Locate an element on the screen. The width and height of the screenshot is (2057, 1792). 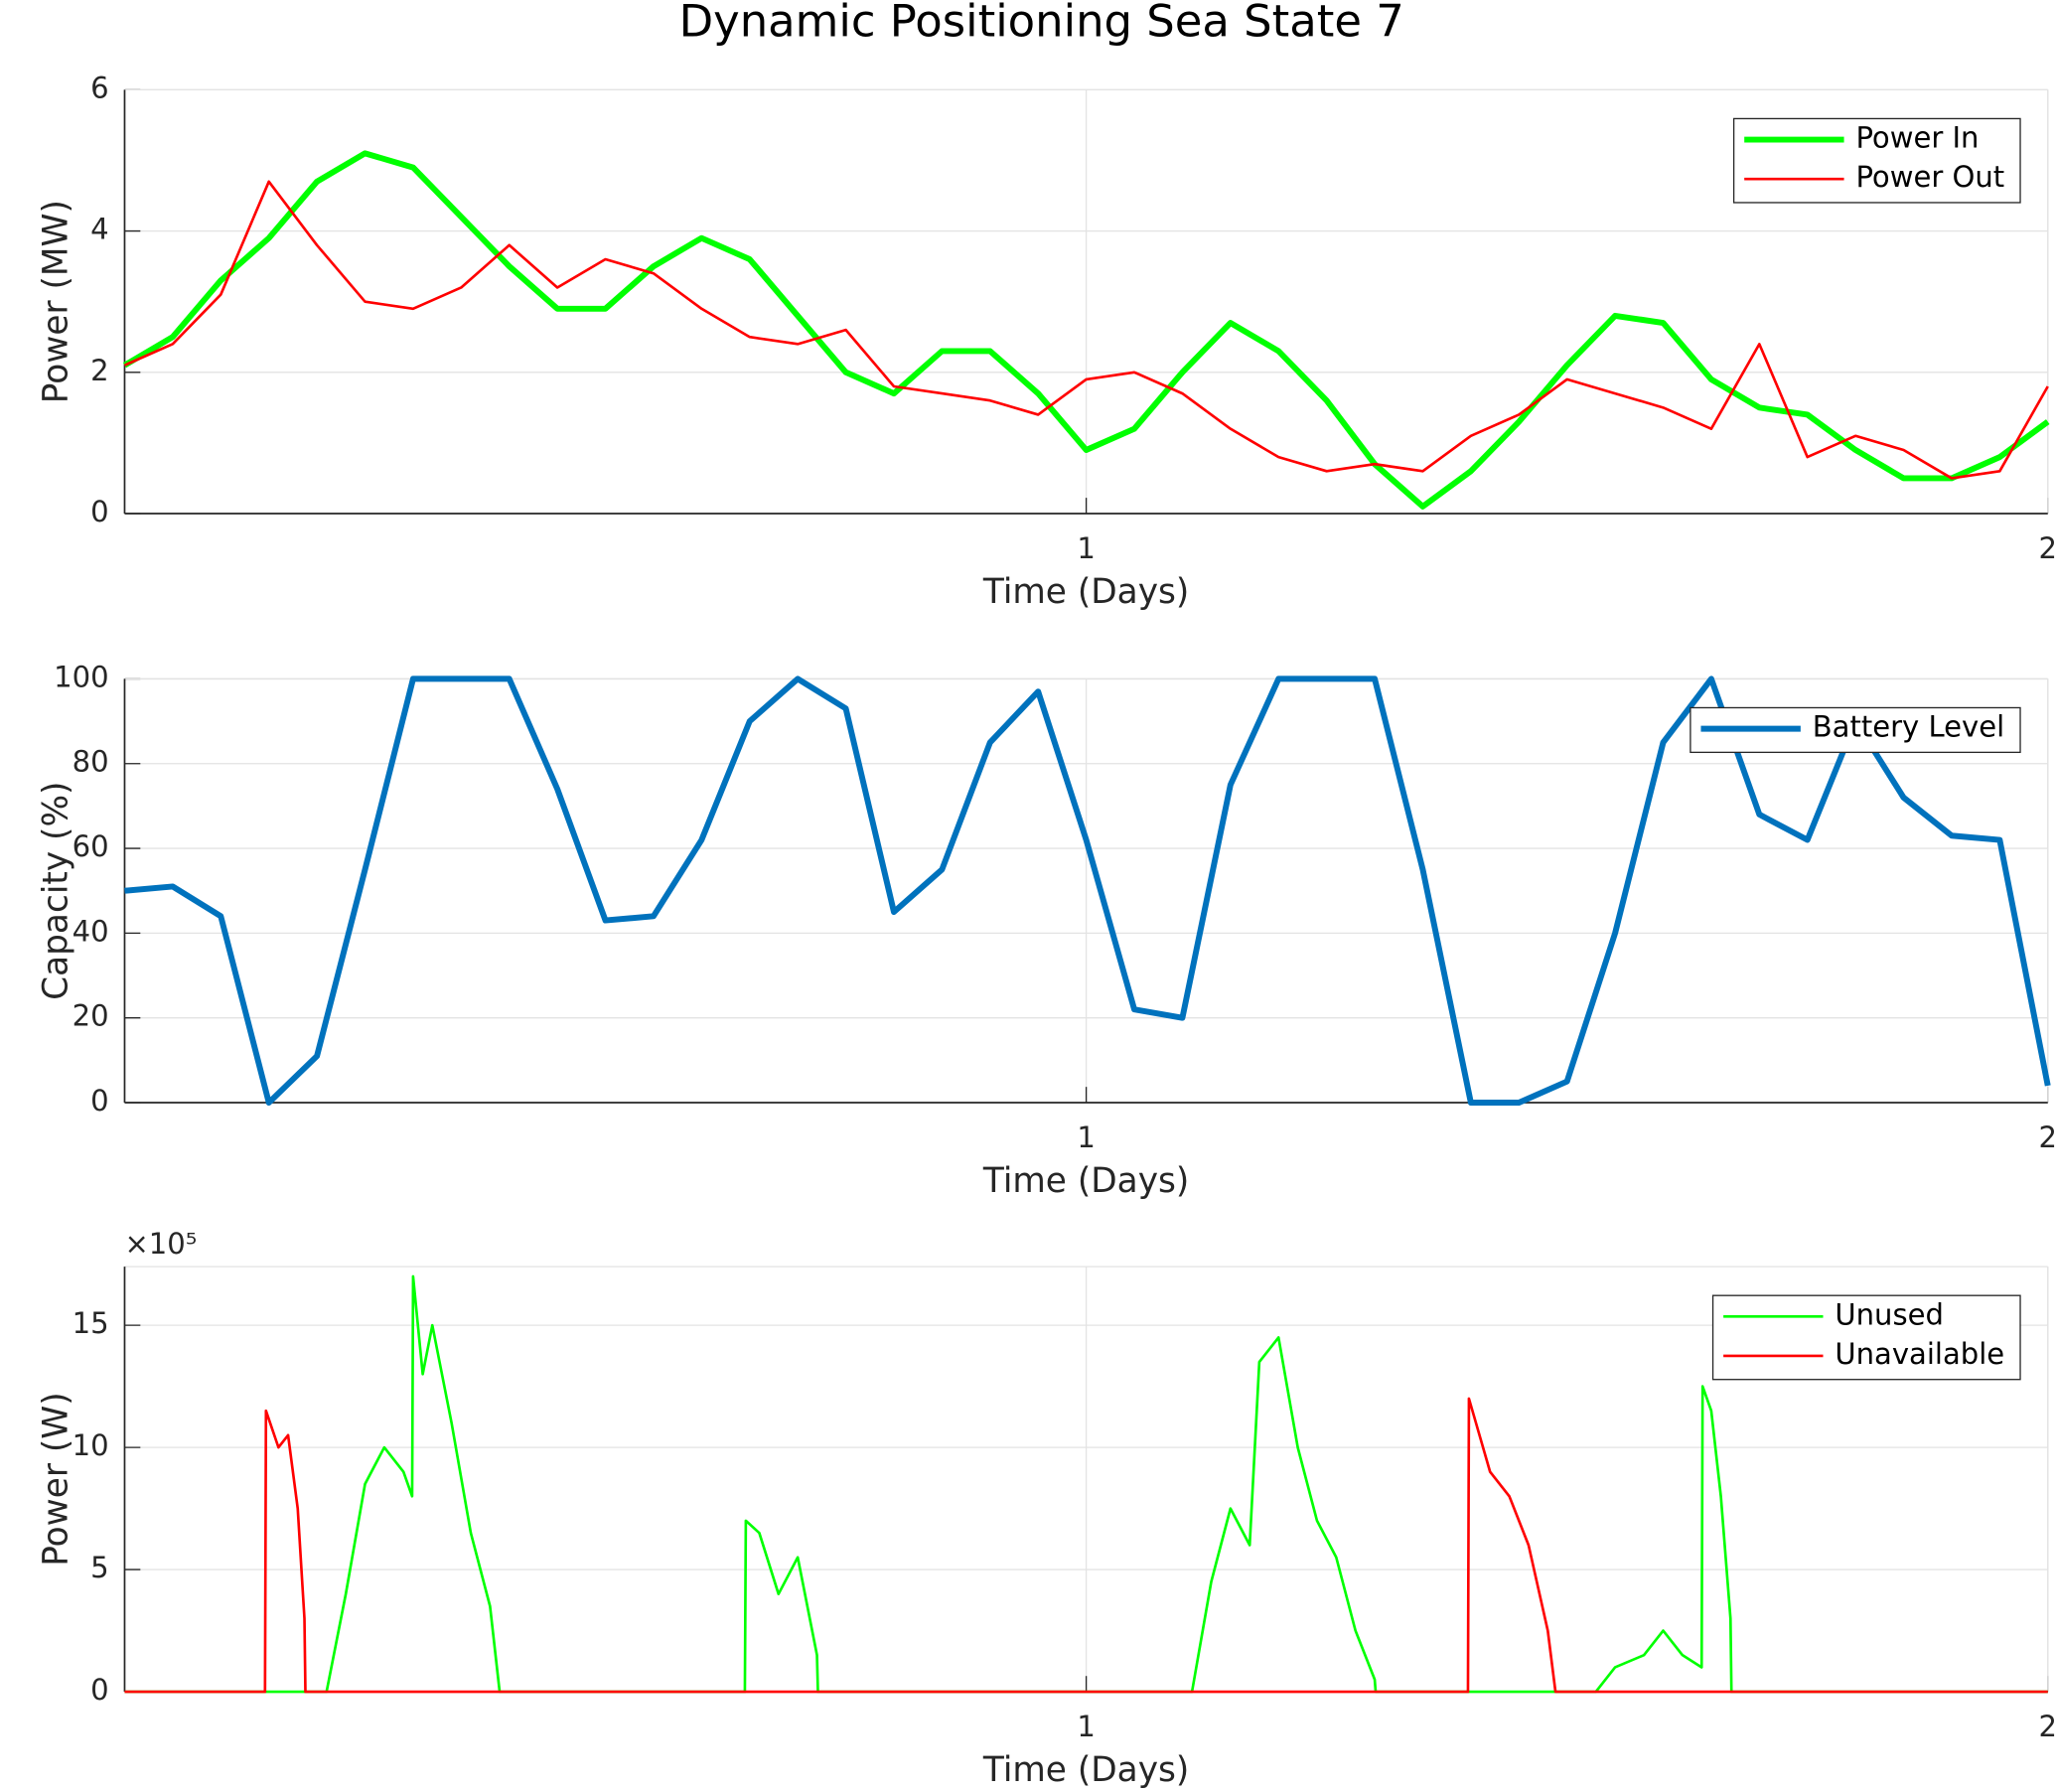
y-tick-label: 100 is located at coordinates (81, 676).